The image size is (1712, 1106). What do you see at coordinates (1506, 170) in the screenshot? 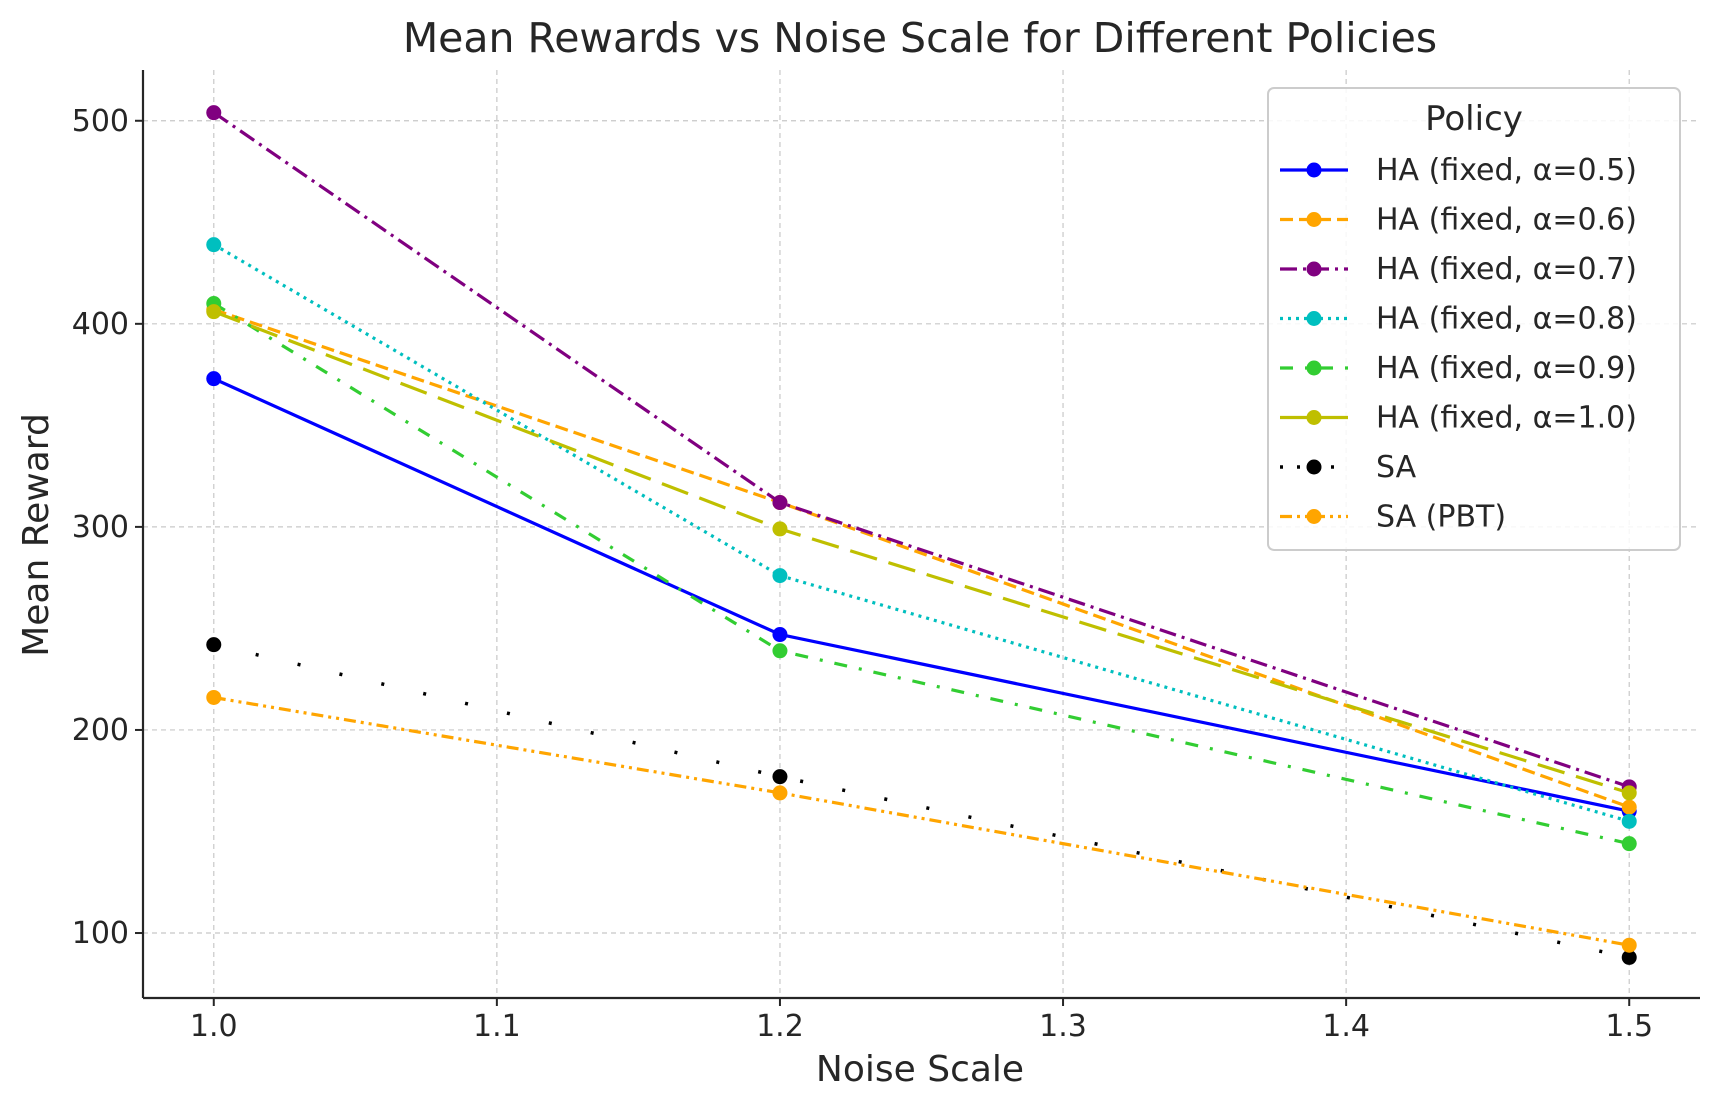
I see `legend-label: HA (fixed, α=0.5)` at bounding box center [1506, 170].